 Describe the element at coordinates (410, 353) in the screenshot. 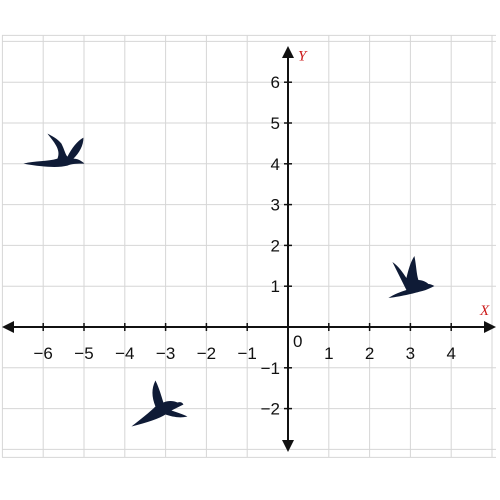

I see `x-tick-label: 3` at that location.